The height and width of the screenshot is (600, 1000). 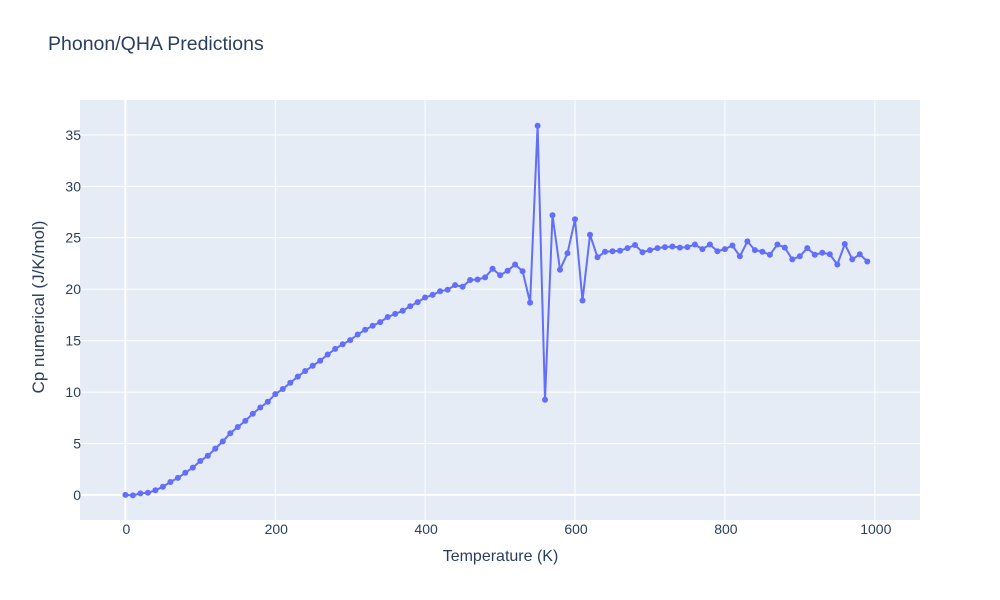 I want to click on svg-text: 20, so click(x=73, y=289).